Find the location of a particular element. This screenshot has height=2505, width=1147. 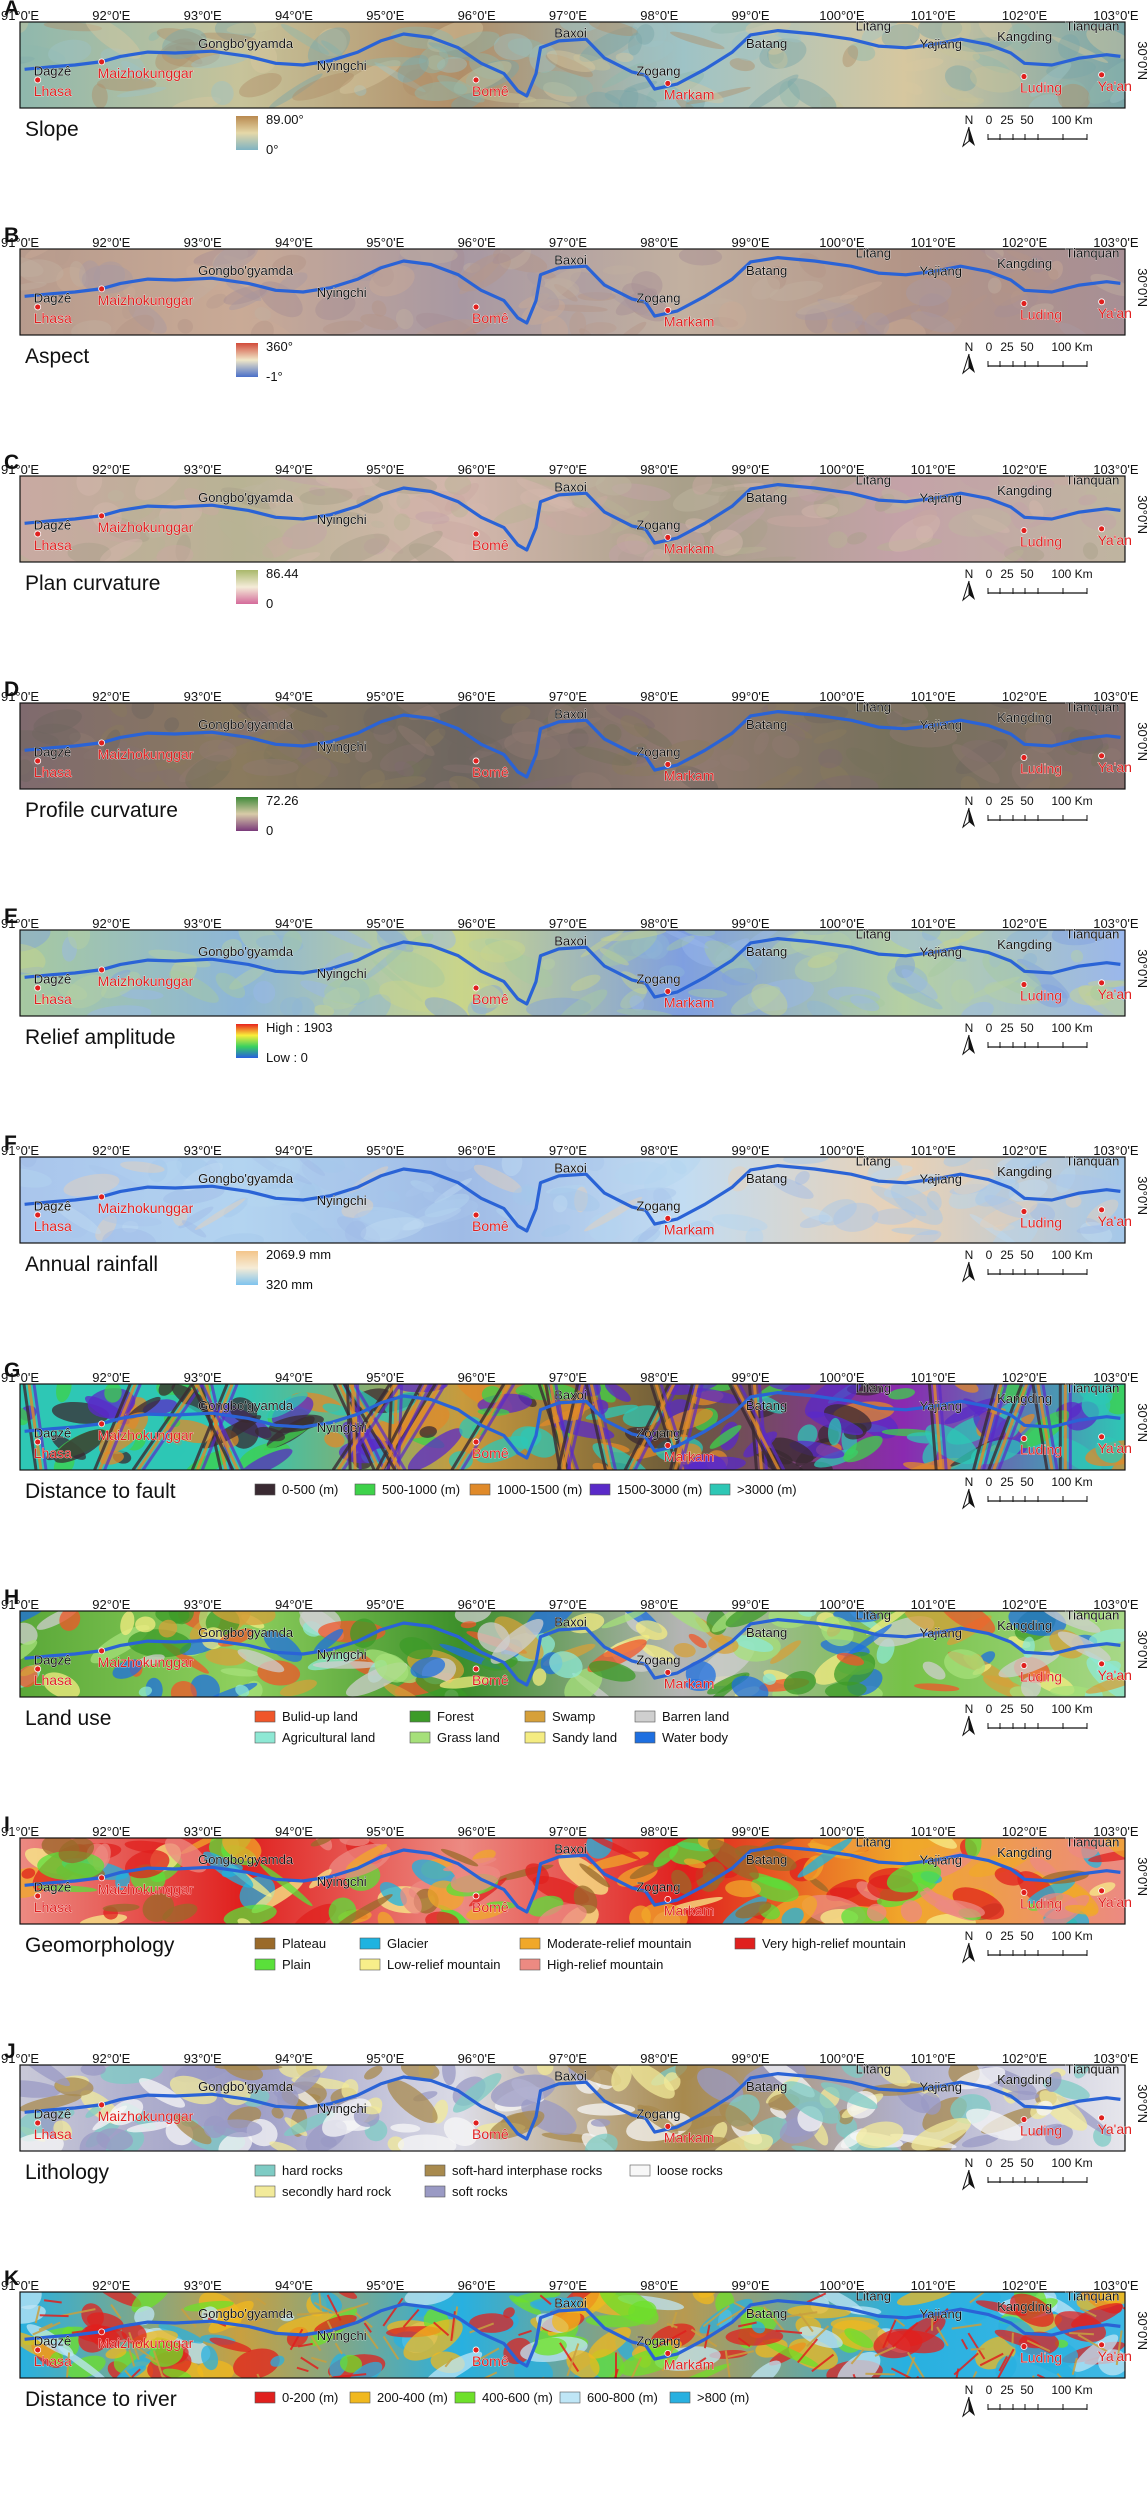

panel-title: Plan curvature is located at coordinates (92, 583).